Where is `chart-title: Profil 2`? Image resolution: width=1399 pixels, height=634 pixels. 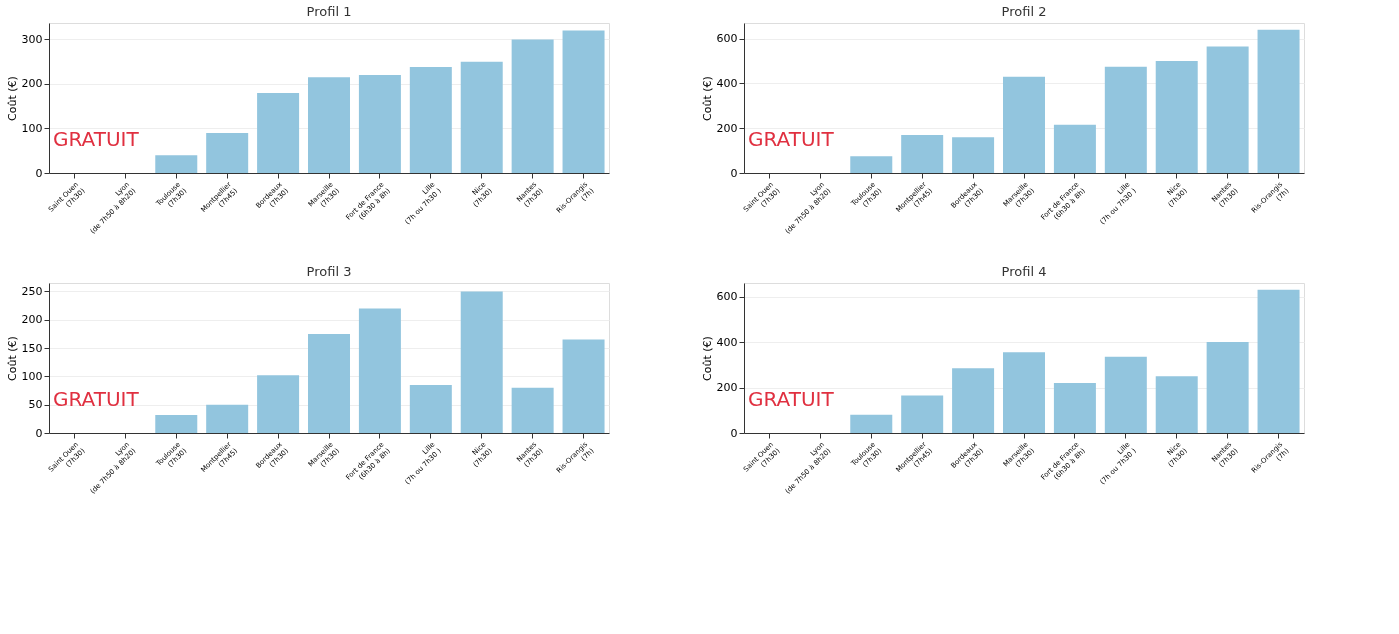 chart-title: Profil 2 is located at coordinates (1024, 11).